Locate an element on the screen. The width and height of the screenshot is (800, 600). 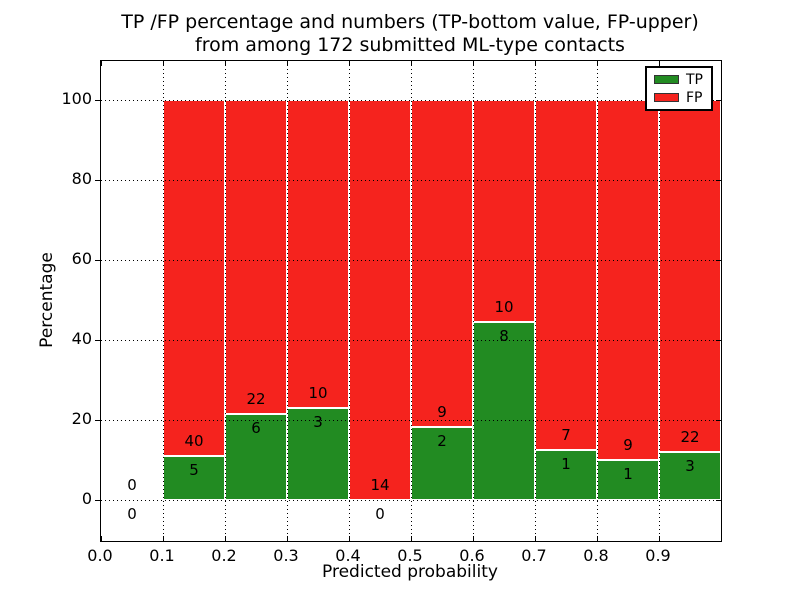
bar-label-tp: 2 is located at coordinates (442, 441).